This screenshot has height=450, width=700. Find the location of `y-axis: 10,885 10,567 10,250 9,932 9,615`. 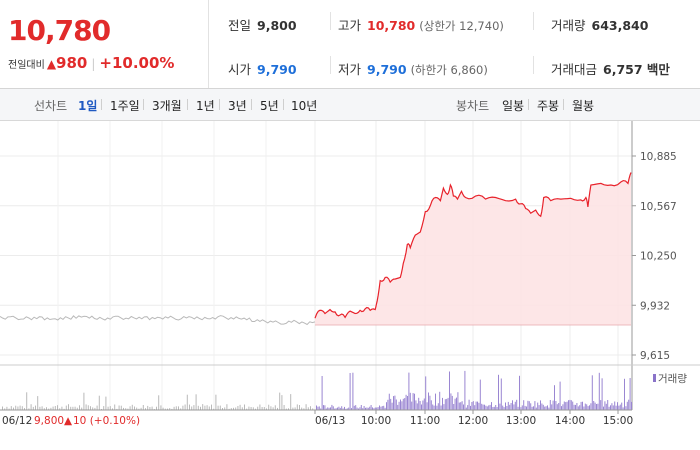

y-axis: 10,885 10,567 10,250 9,932 9,615 is located at coordinates (654, 256).